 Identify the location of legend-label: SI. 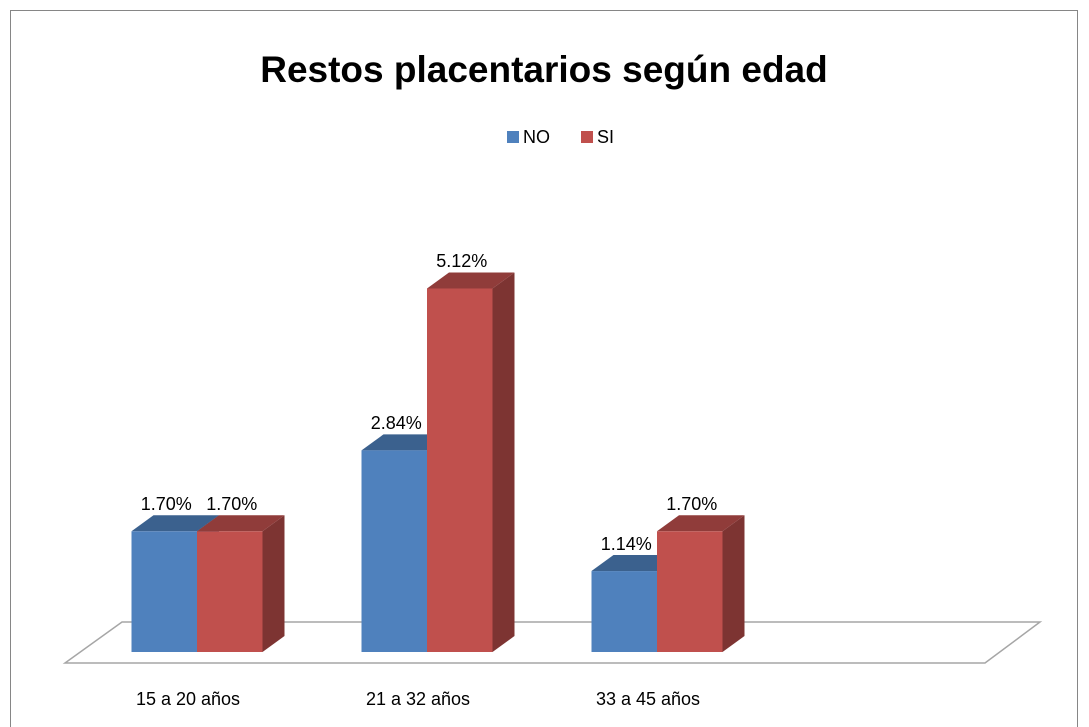
(605, 137).